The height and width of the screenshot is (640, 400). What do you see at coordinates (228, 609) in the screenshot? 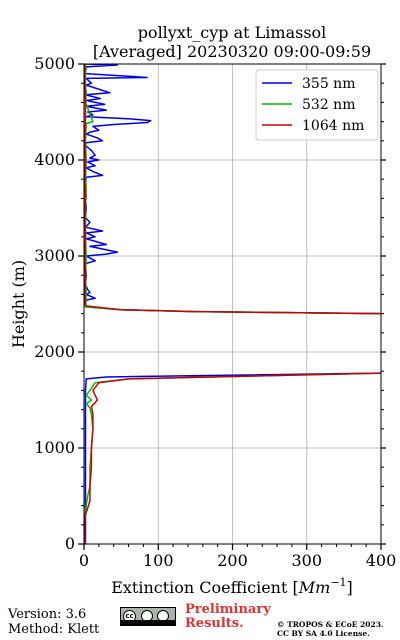
I see `preliminary-line-1: Preliminary` at bounding box center [228, 609].